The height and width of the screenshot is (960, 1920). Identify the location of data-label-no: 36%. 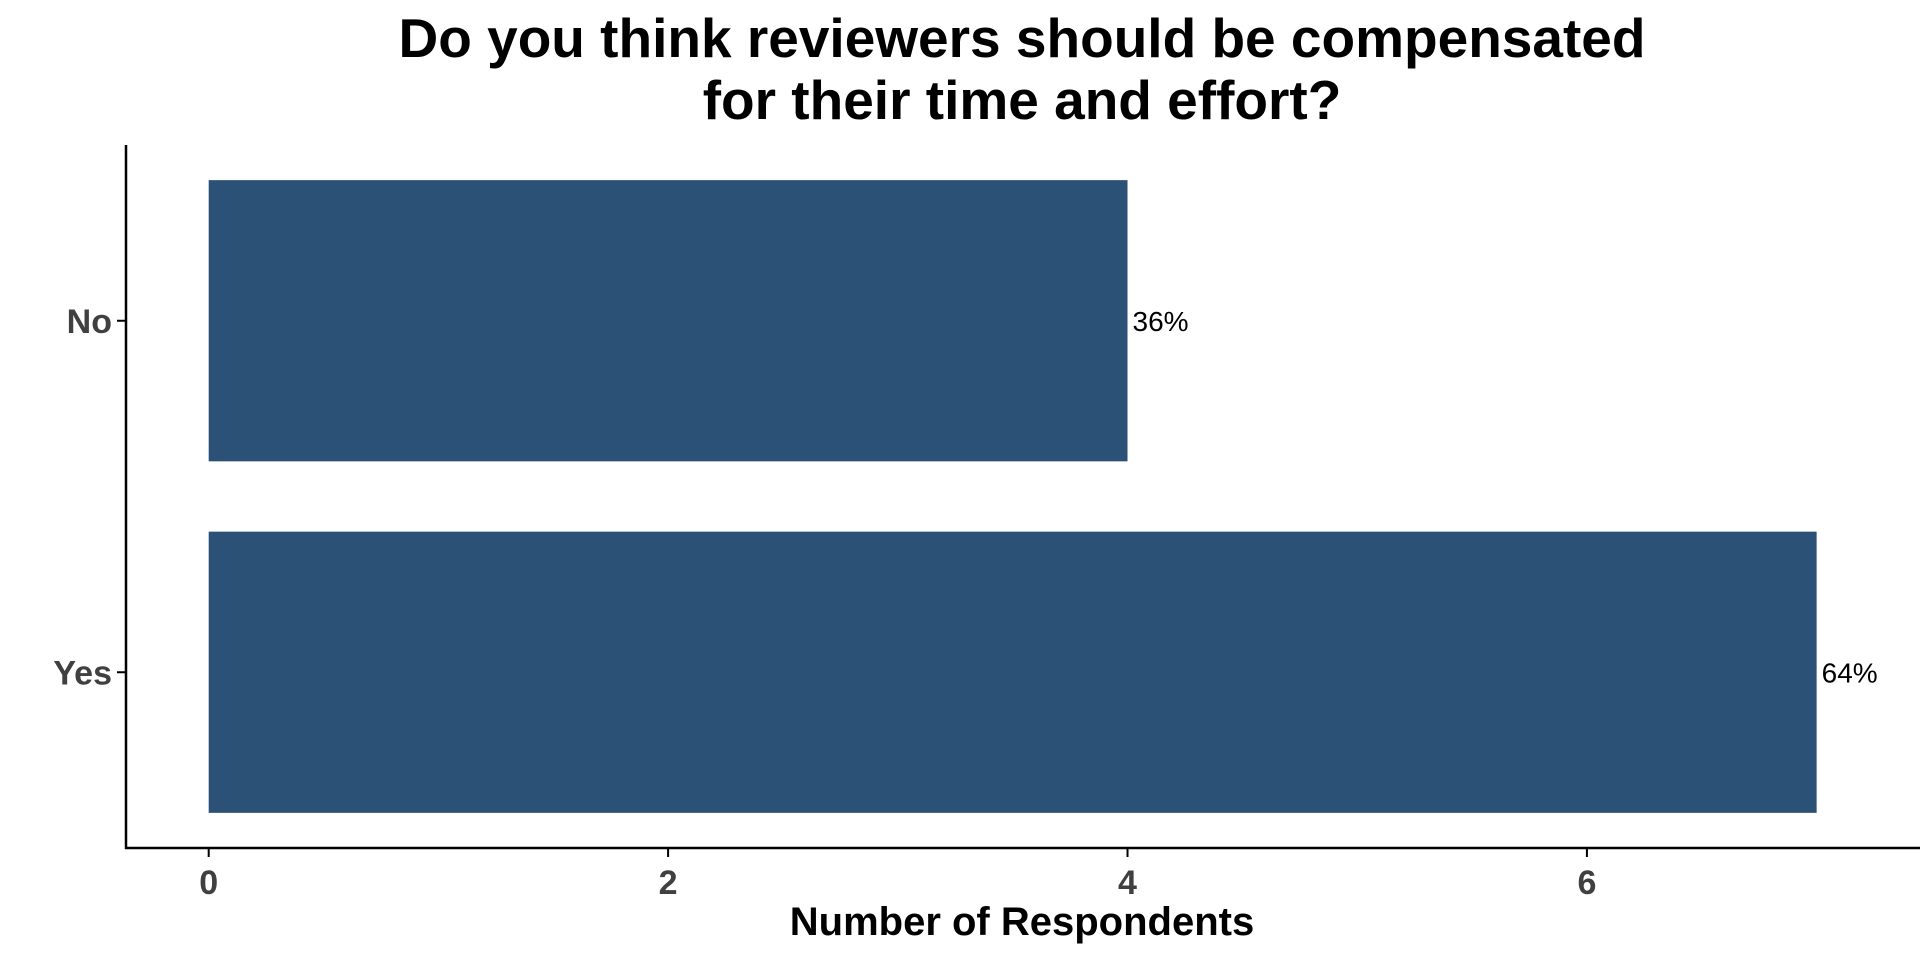
(1161, 321).